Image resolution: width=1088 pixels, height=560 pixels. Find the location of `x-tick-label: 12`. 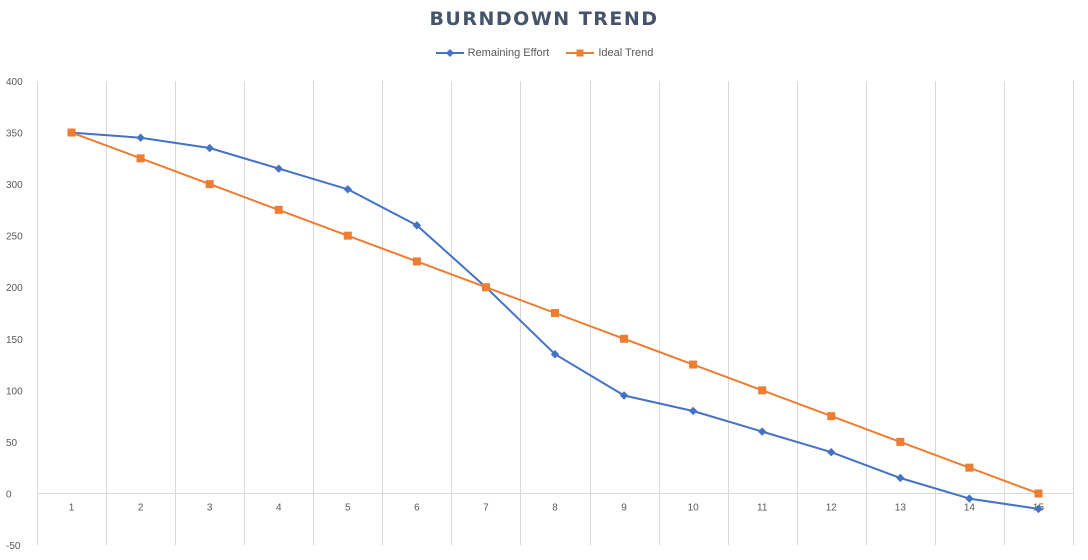

x-tick-label: 12 is located at coordinates (832, 508).